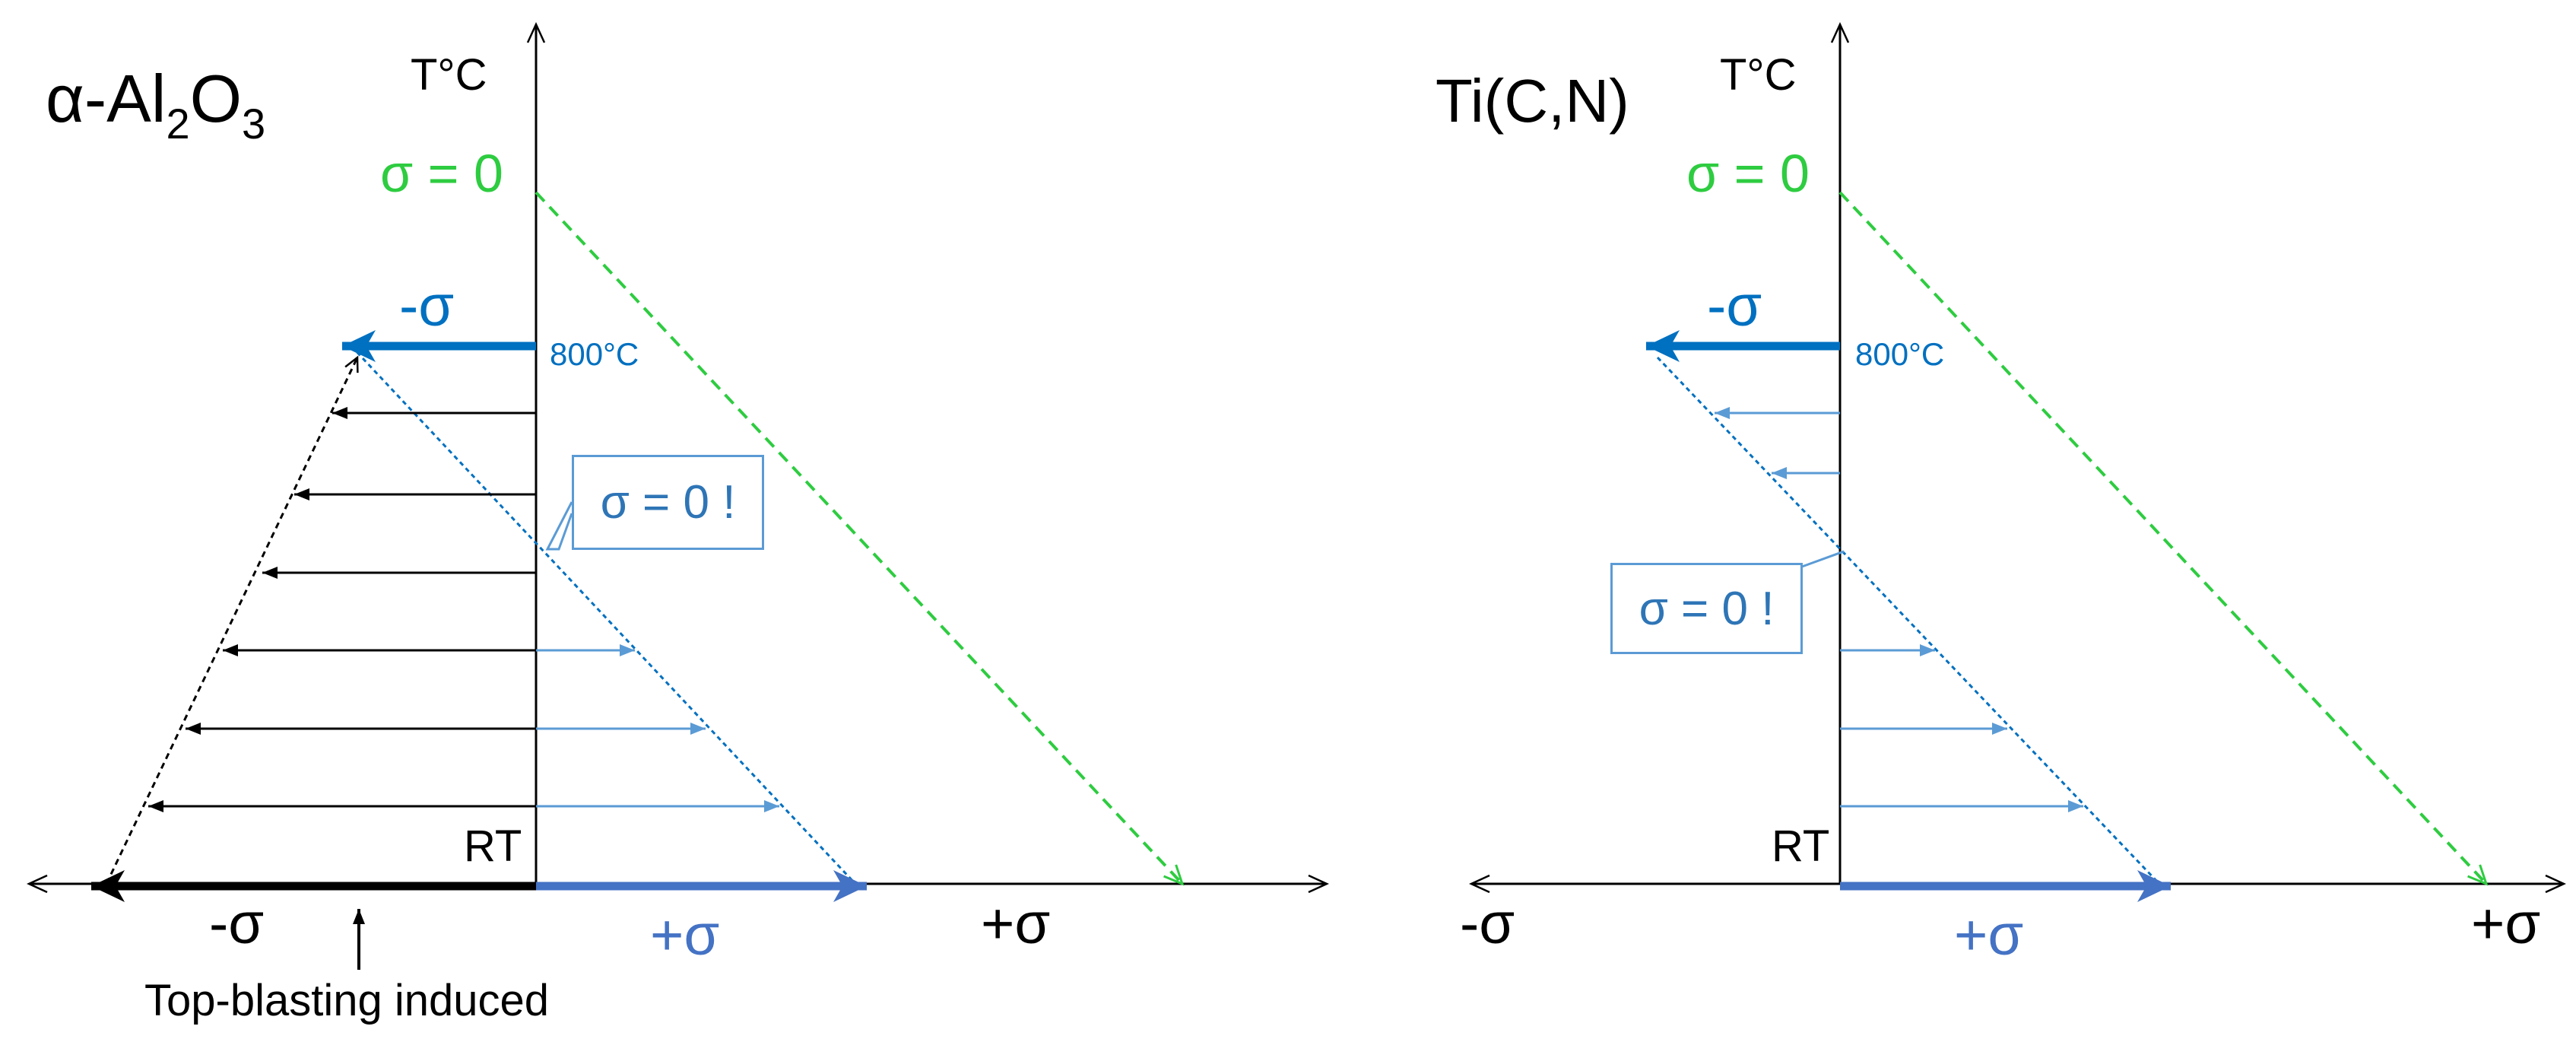  Describe the element at coordinates (427, 306) in the screenshot. I see `left-neg-sigma-top-label: -σ` at that location.